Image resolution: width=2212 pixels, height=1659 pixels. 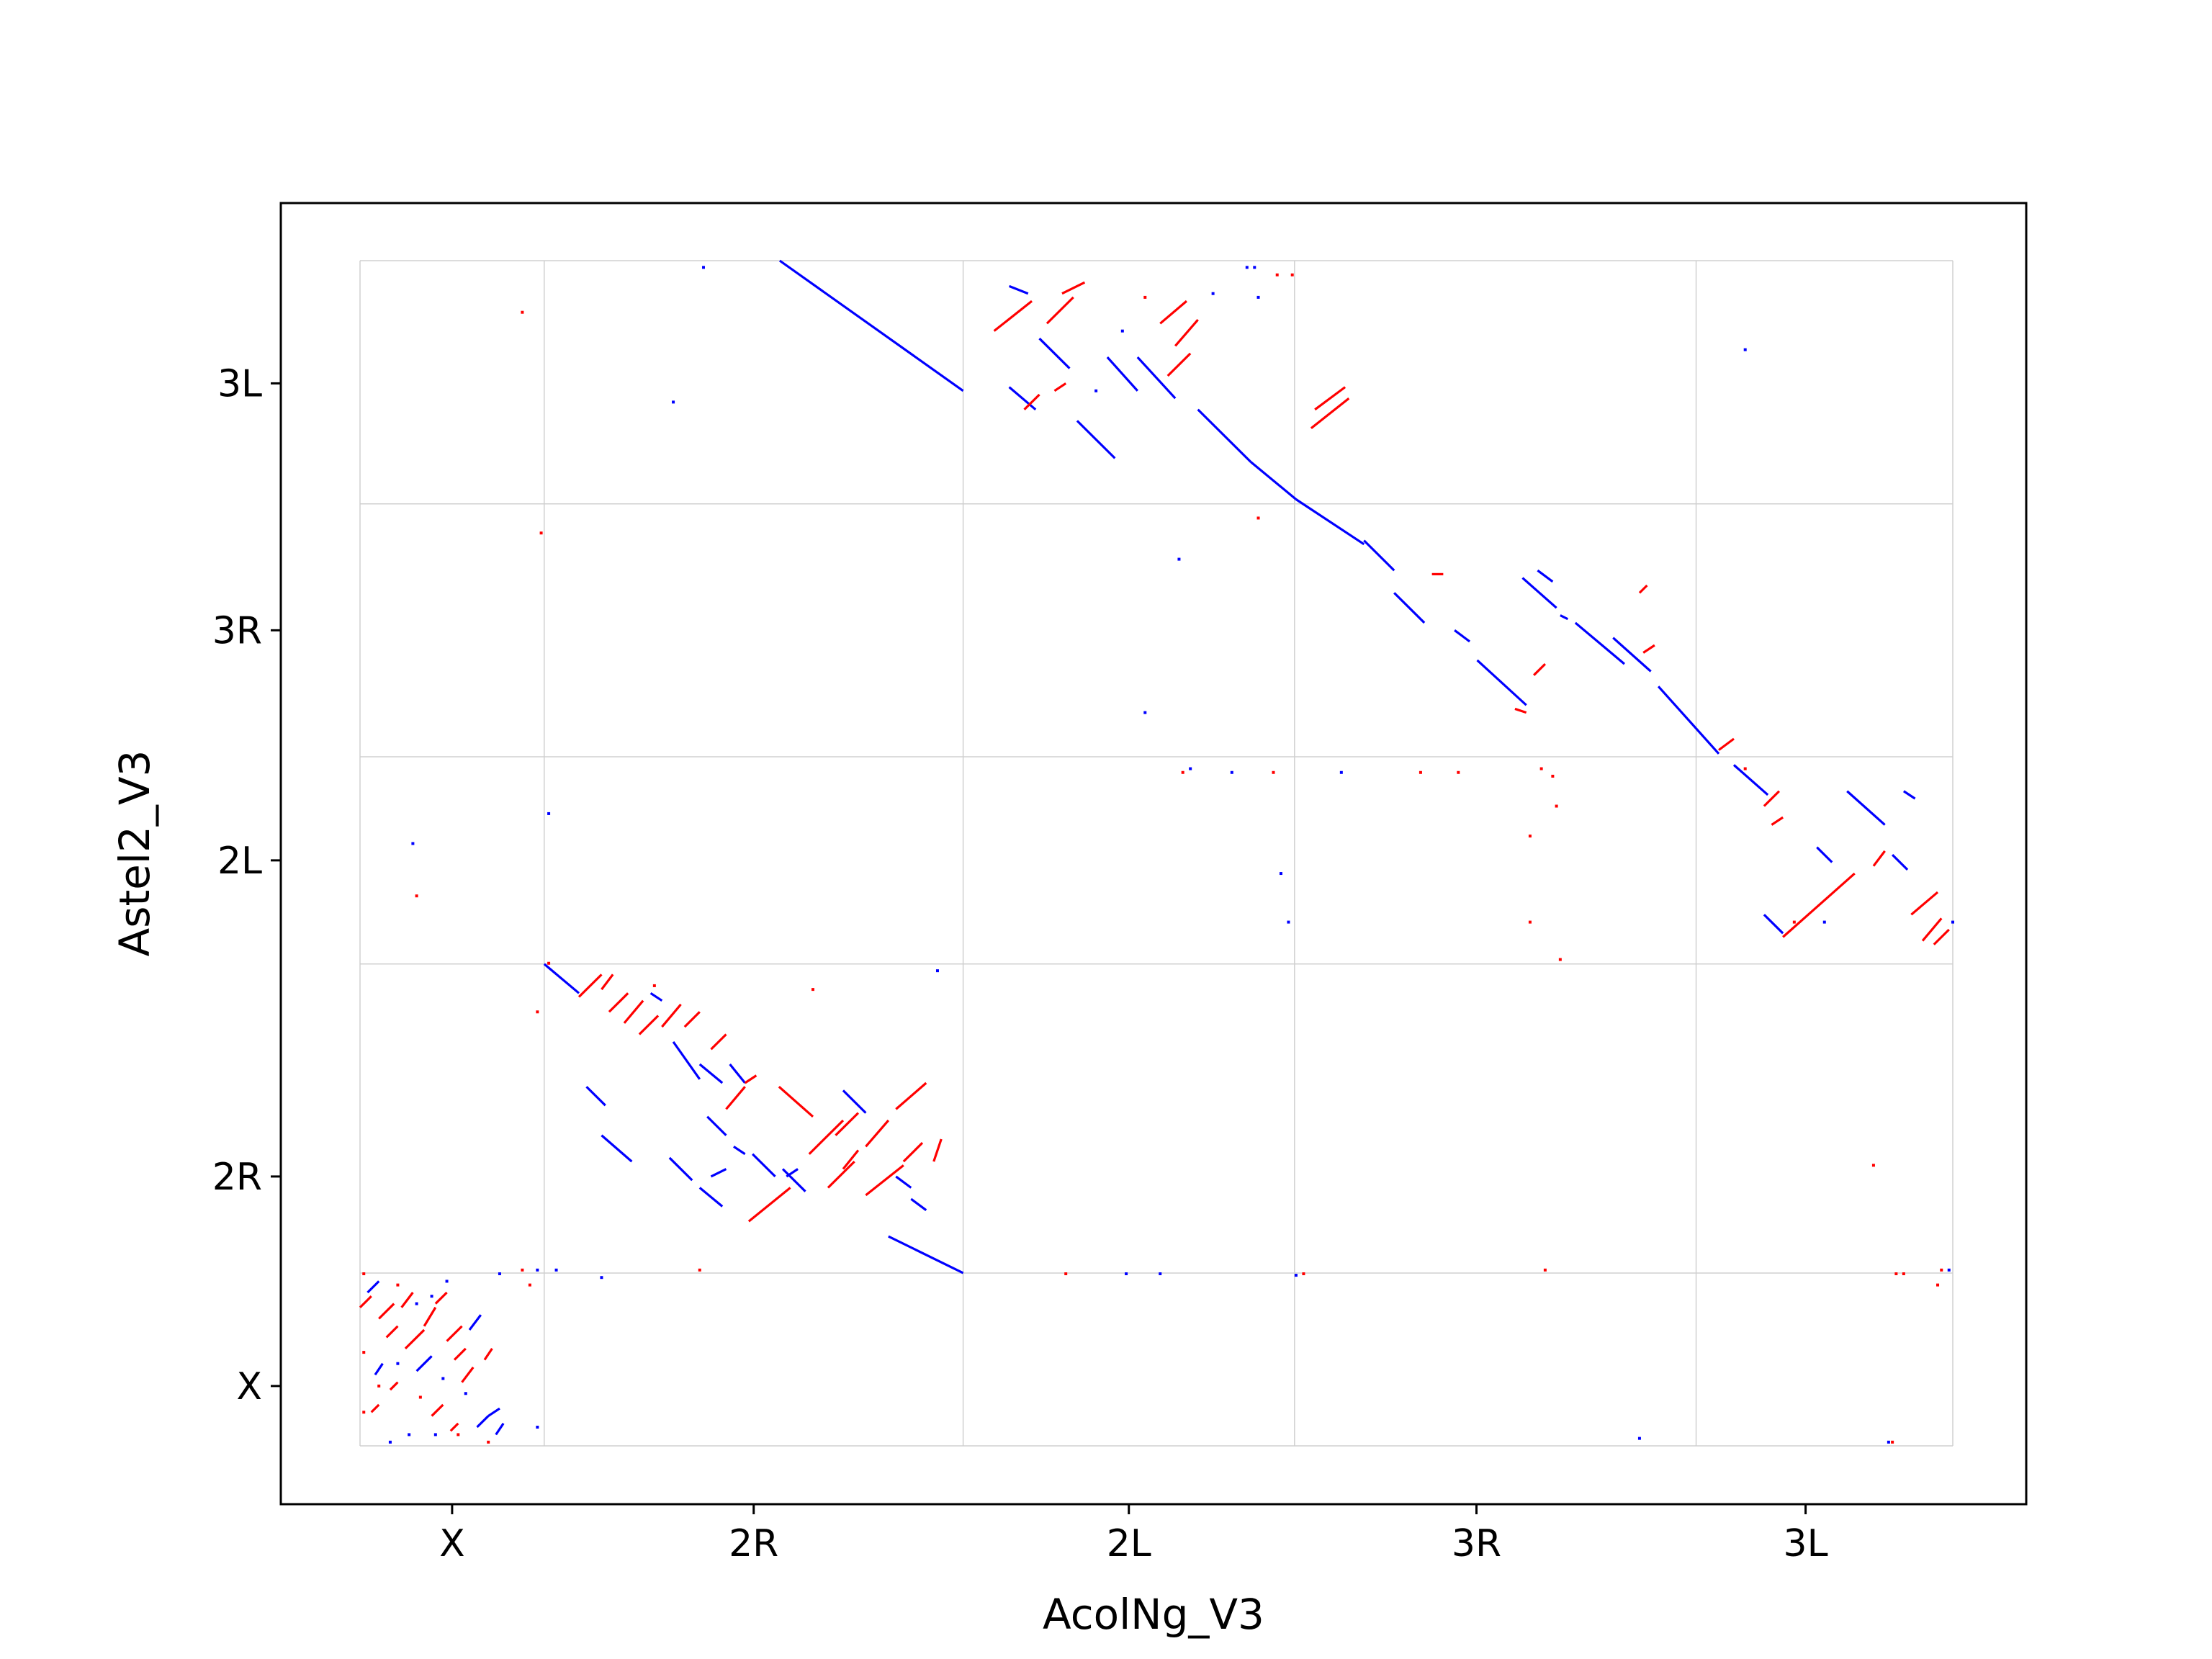 What do you see at coordinates (237, 1177) in the screenshot?
I see `y-tick-label-1: 2R` at bounding box center [237, 1177].